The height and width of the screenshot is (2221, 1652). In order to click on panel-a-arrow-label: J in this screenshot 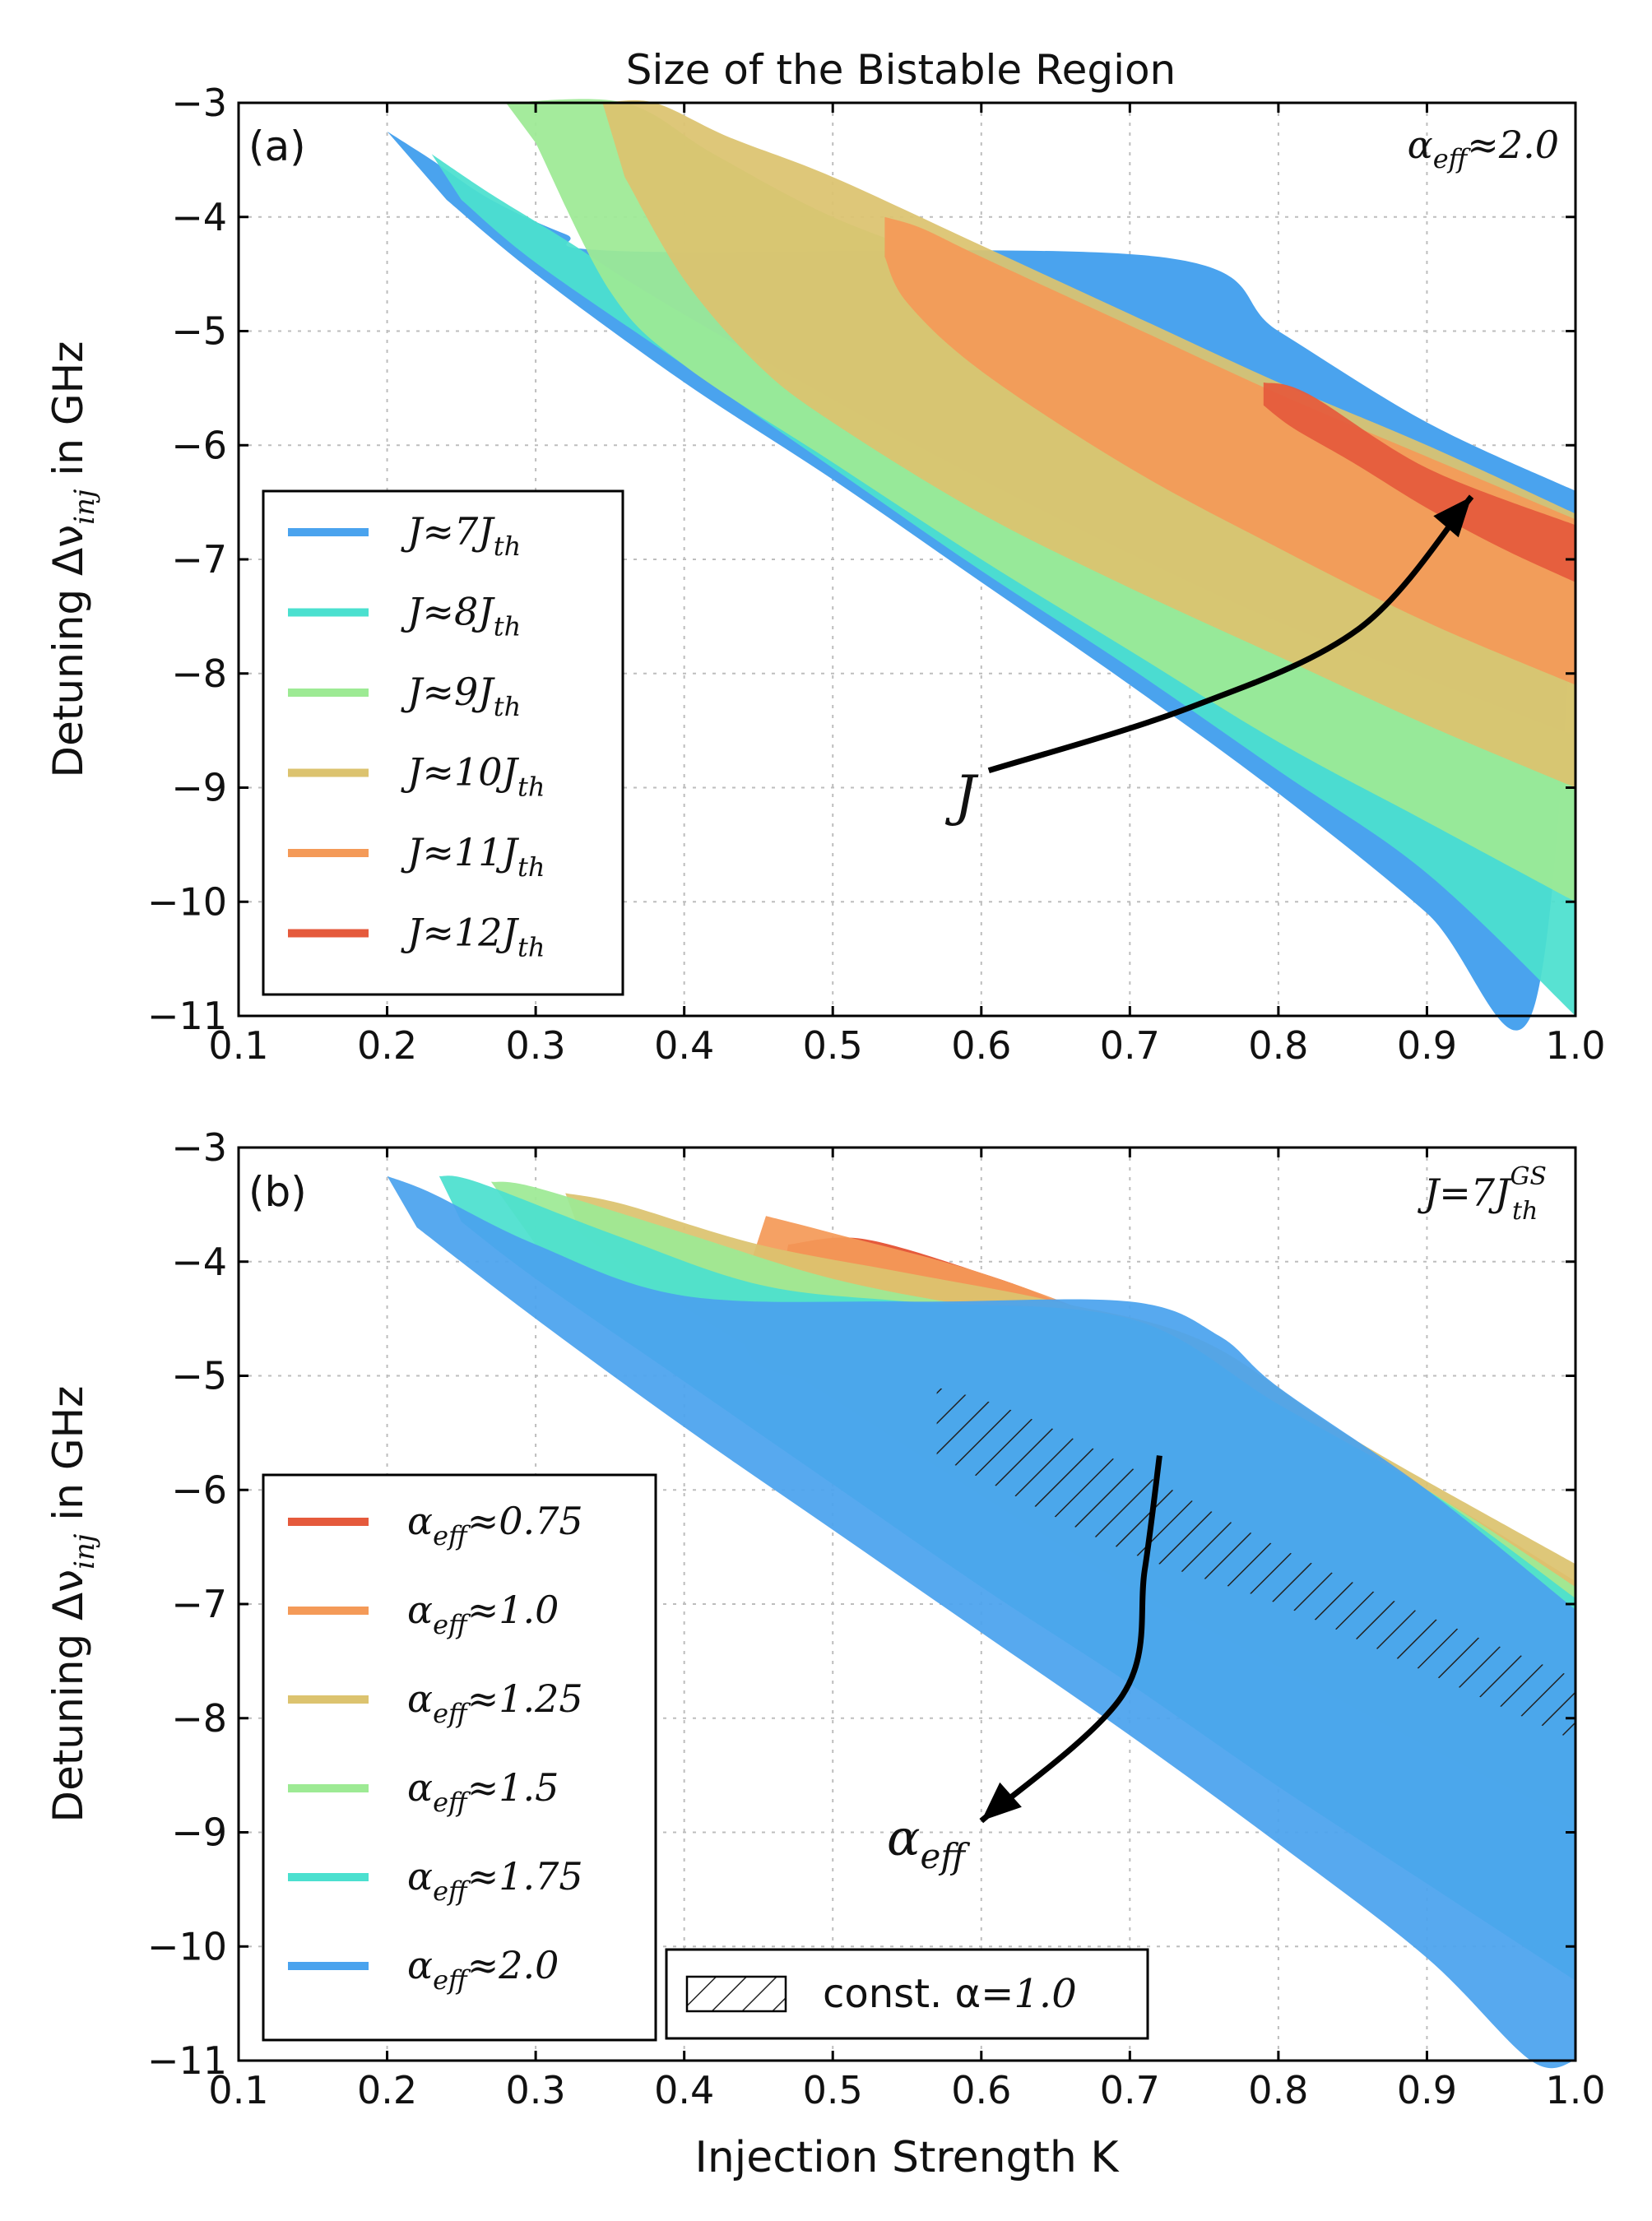, I will do `click(962, 796)`.